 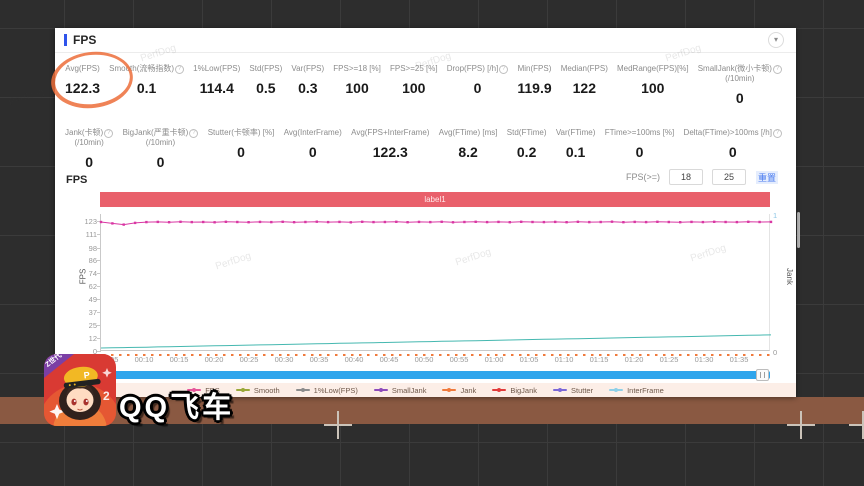 I want to click on stat-value: 122.3, so click(x=390, y=152).